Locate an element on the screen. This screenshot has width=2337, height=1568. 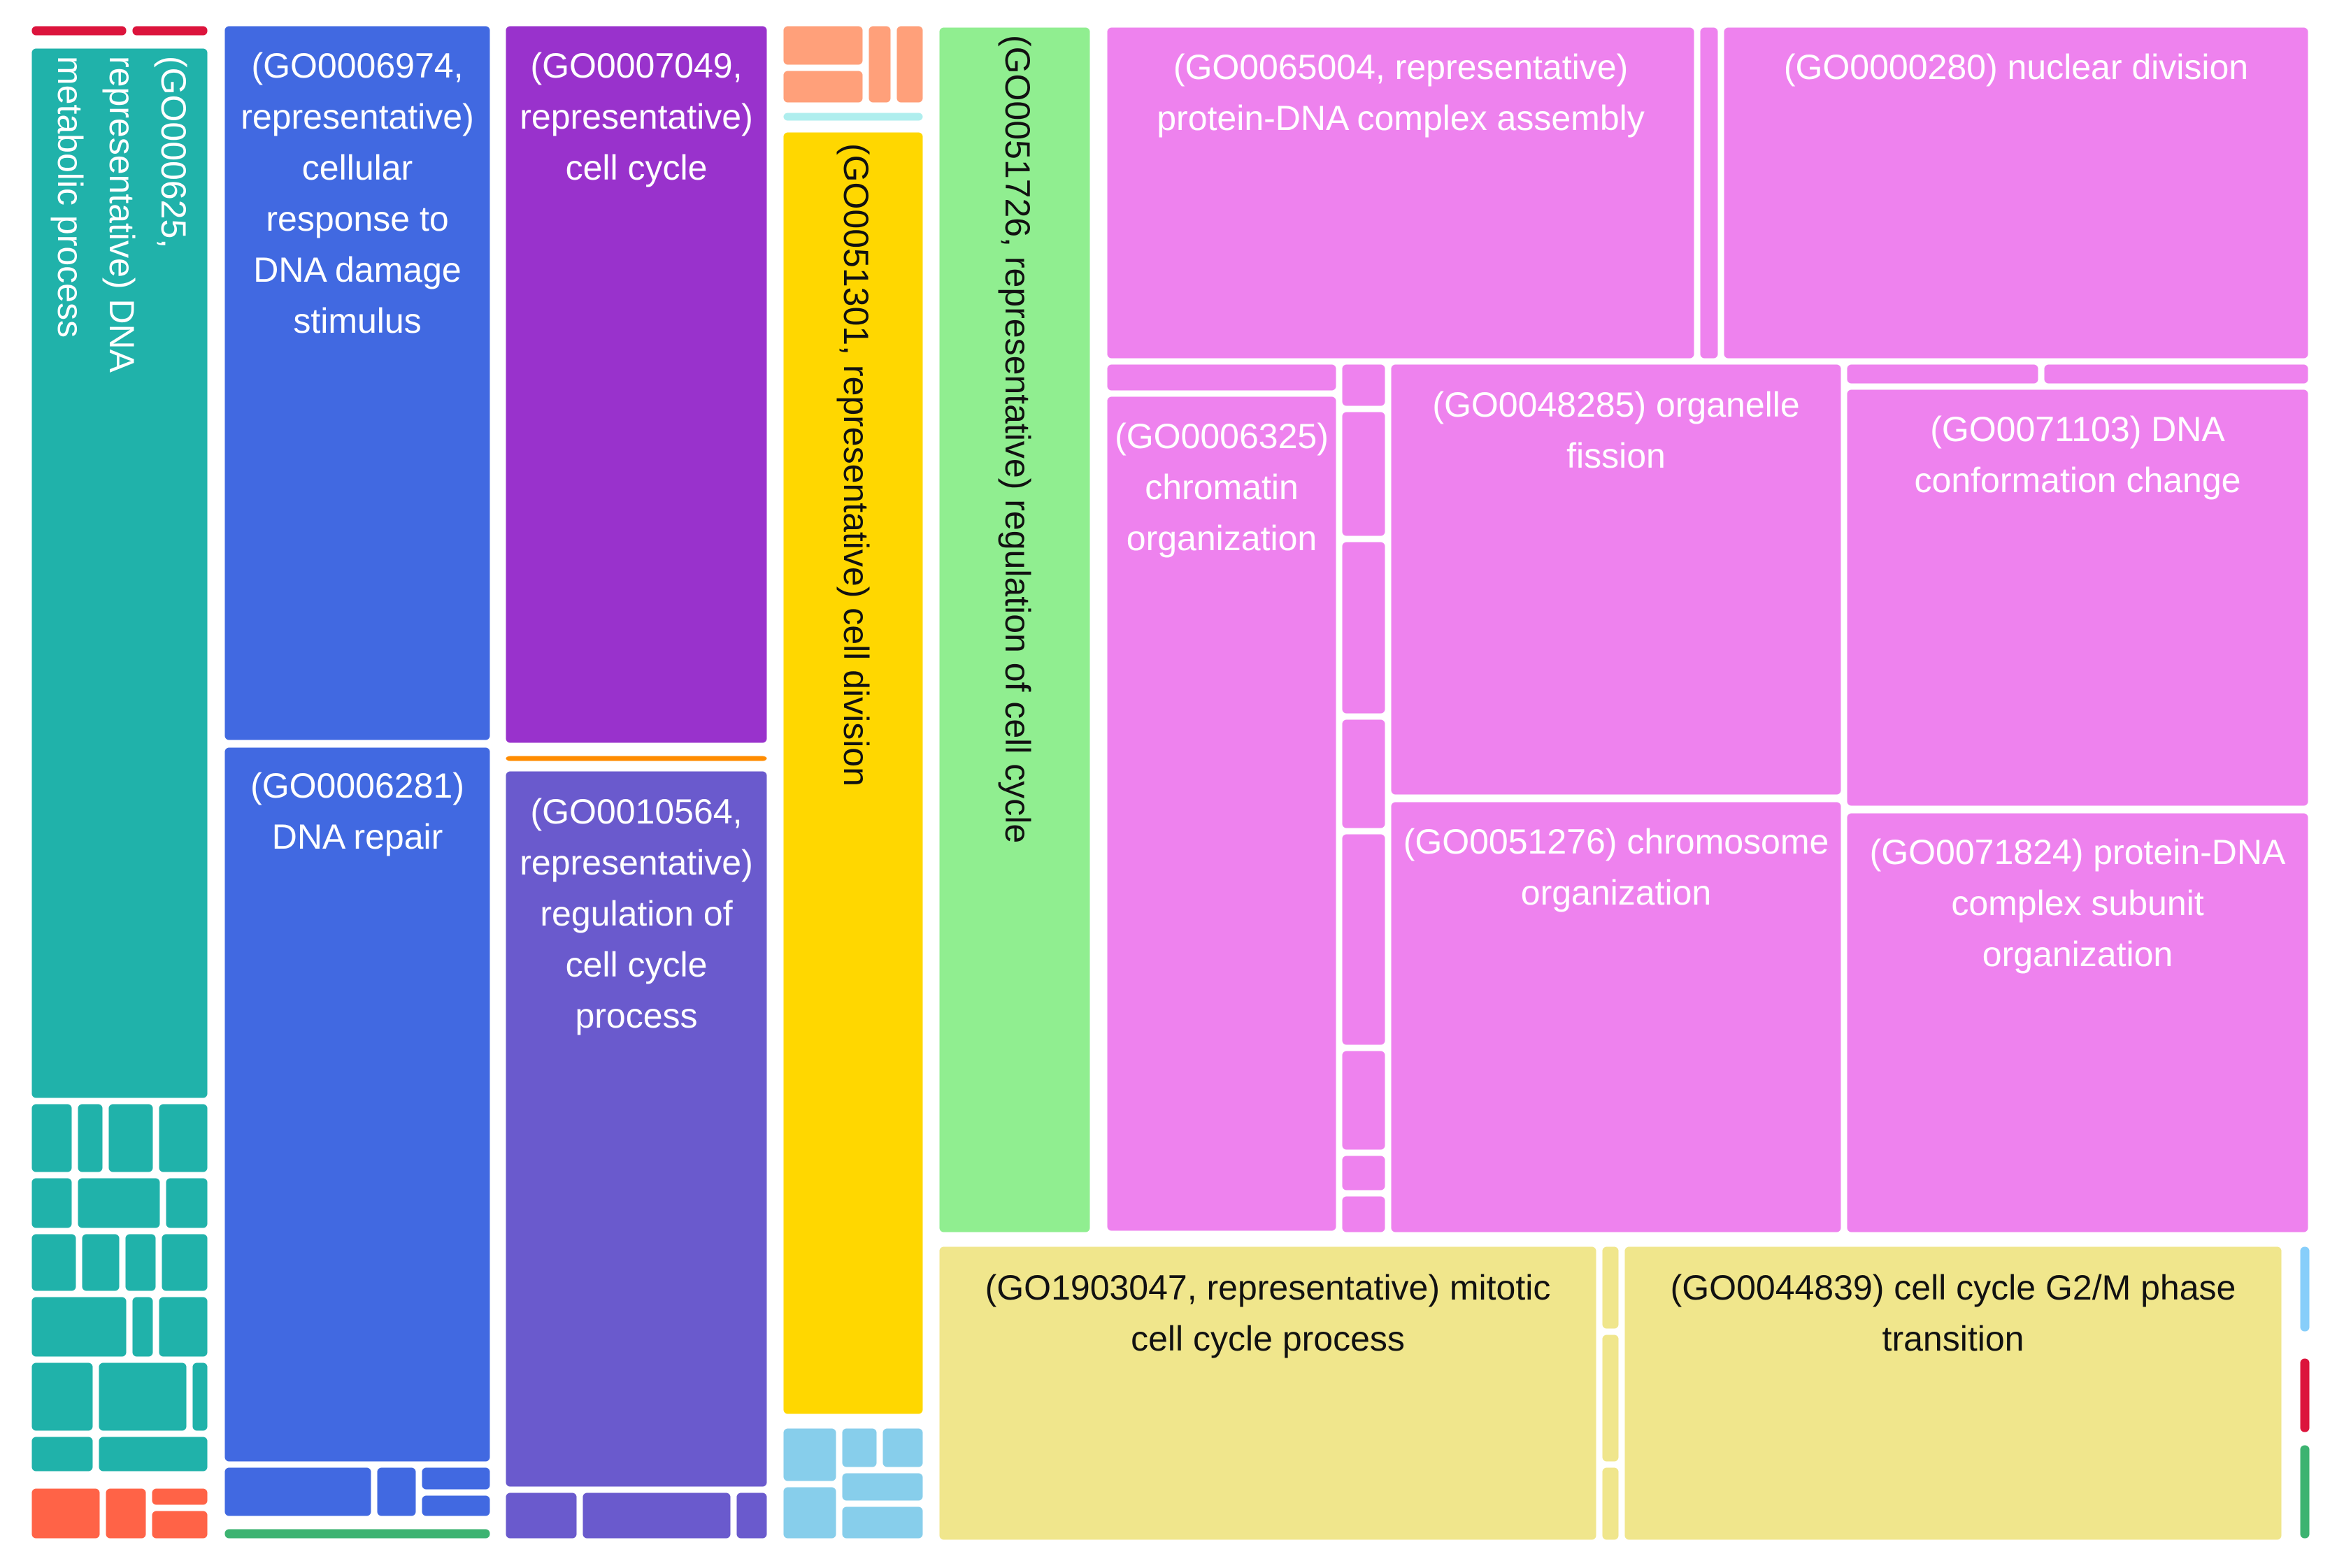
treemap-tile-go0006325 is located at coordinates (1221, 814).